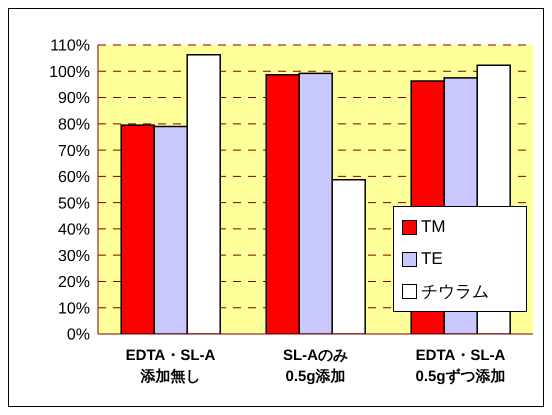  What do you see at coordinates (78, 335) in the screenshot?
I see `y-tick-label: 0%` at bounding box center [78, 335].